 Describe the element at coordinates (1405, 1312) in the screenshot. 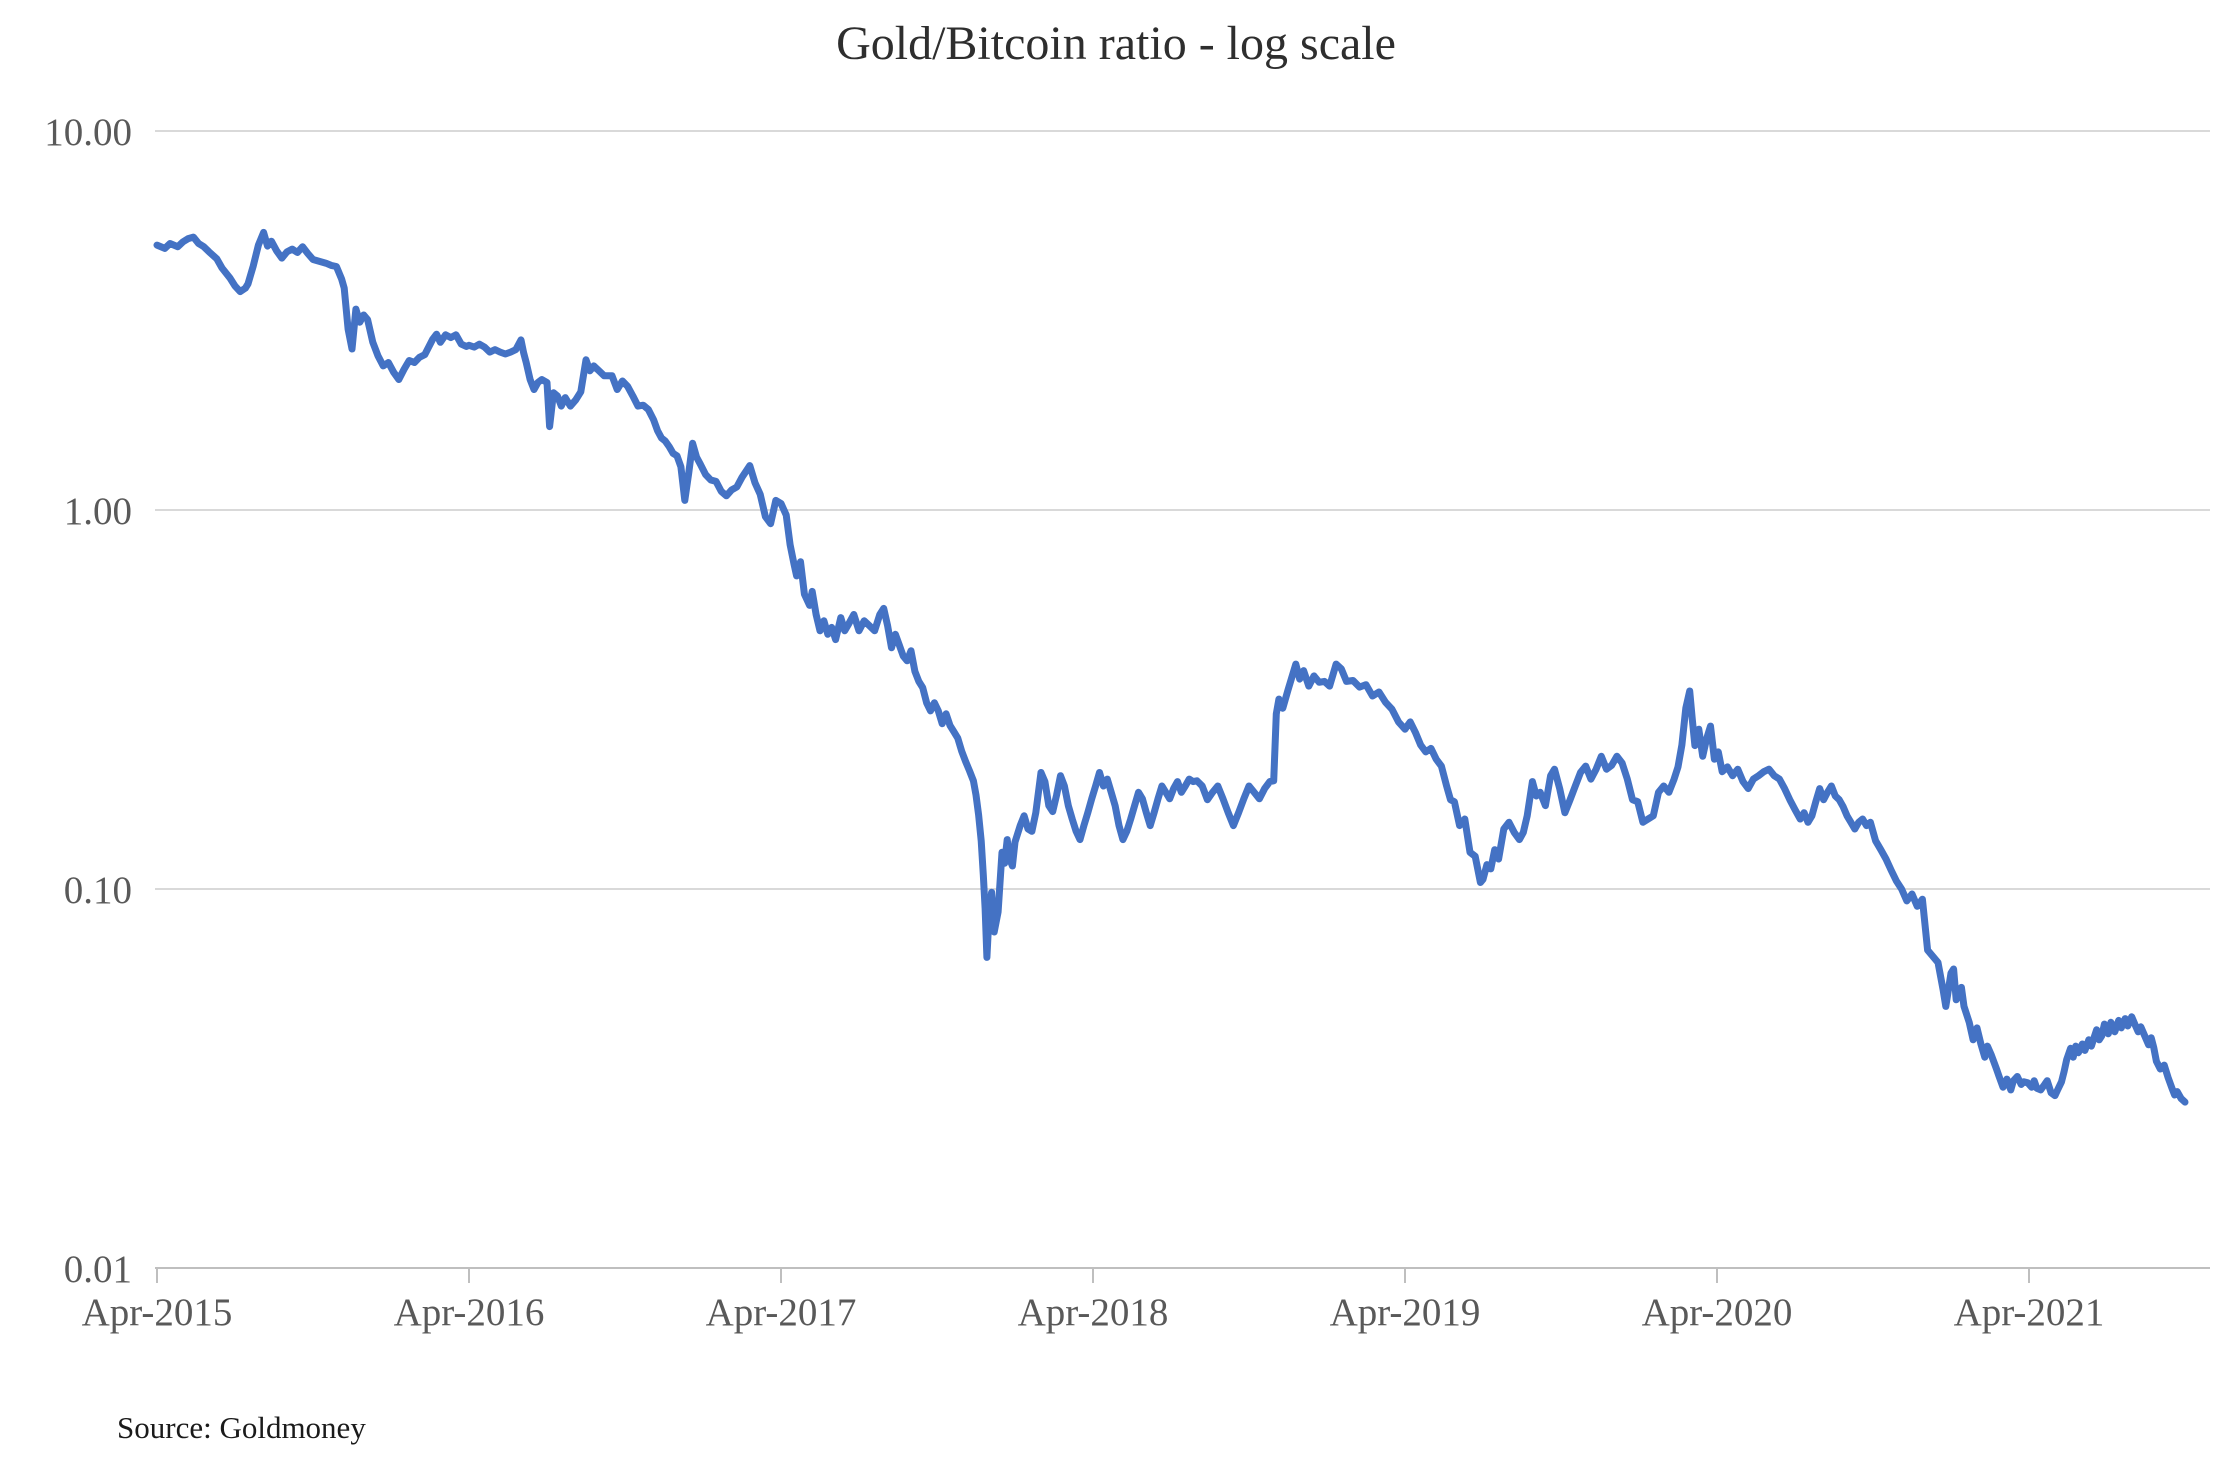

I see `x-tick-label: Apr-2019` at that location.